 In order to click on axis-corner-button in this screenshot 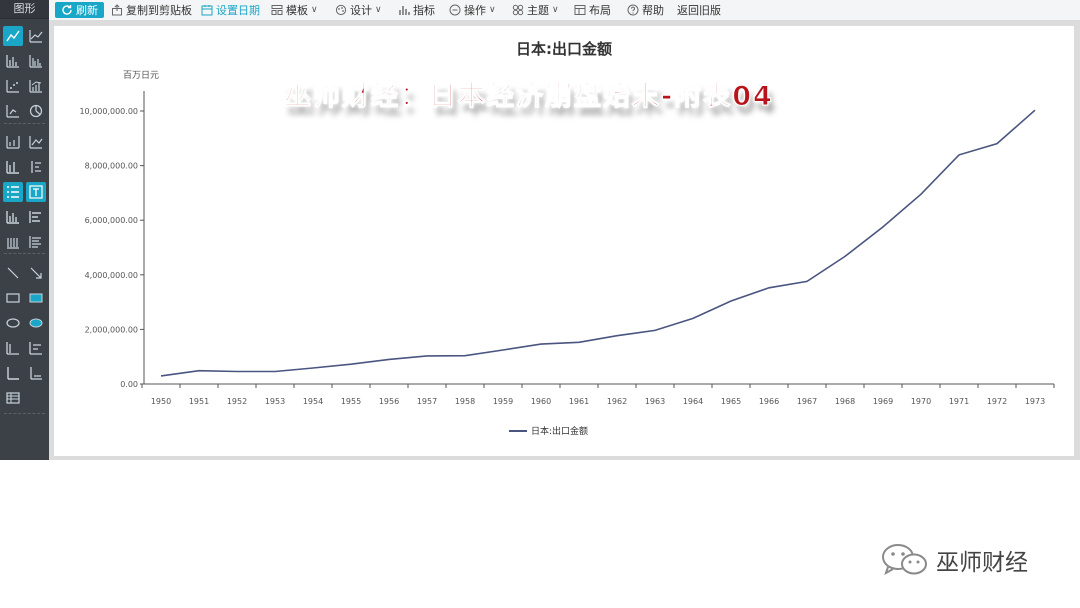, I will do `click(13, 373)`.